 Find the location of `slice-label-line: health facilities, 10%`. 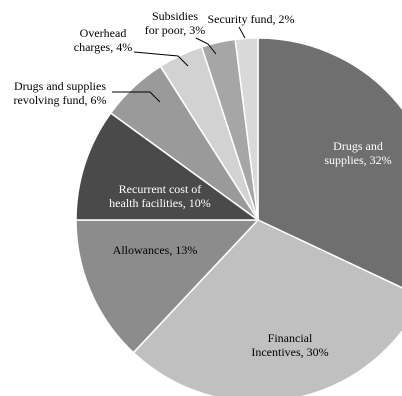

slice-label-line: health facilities, 10% is located at coordinates (160, 203).